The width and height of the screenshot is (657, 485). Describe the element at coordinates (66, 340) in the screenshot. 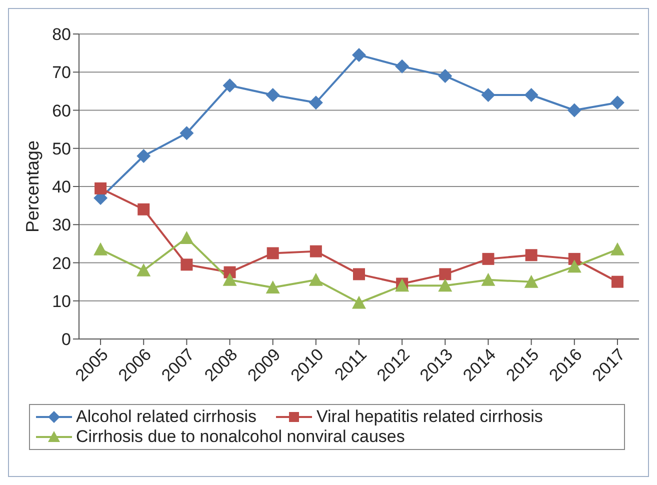

I see `y-tick-label: 0` at that location.